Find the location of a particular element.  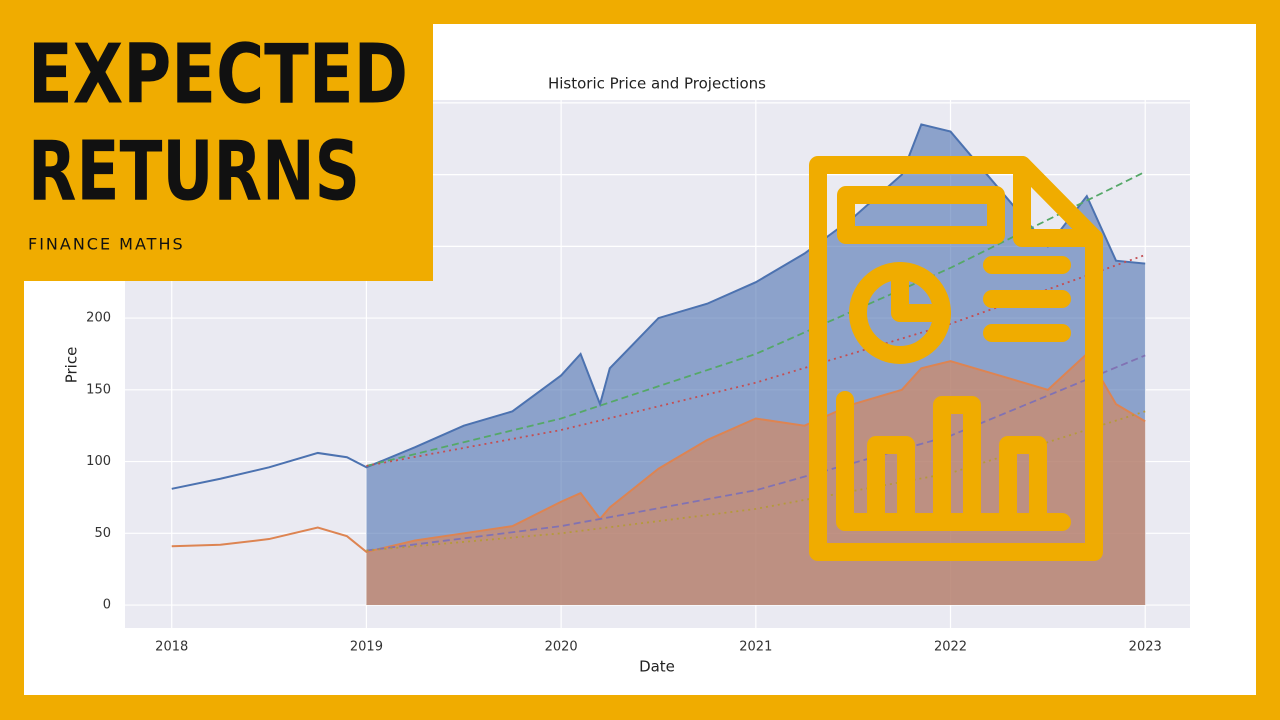

title-box is located at coordinates (216, 140).